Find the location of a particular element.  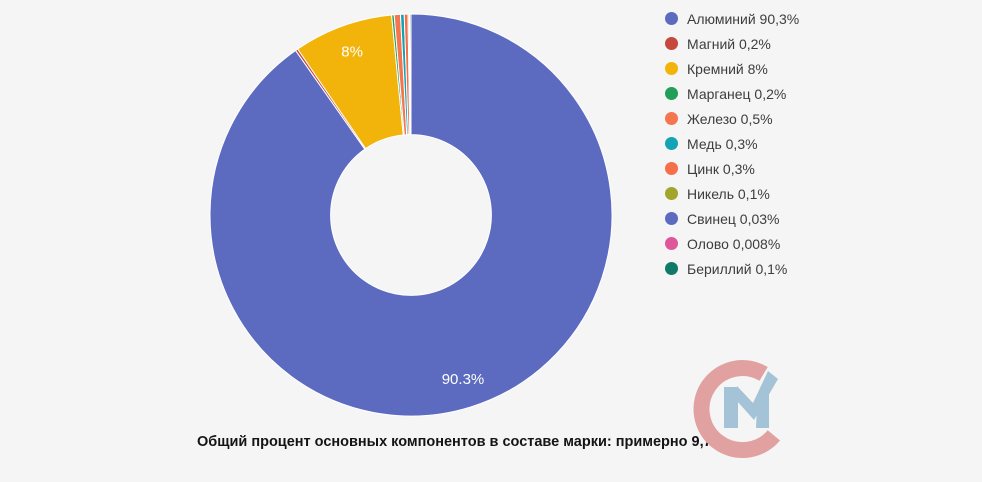

legend-item-Цинк: Цинк 0,3% is located at coordinates (732, 168).